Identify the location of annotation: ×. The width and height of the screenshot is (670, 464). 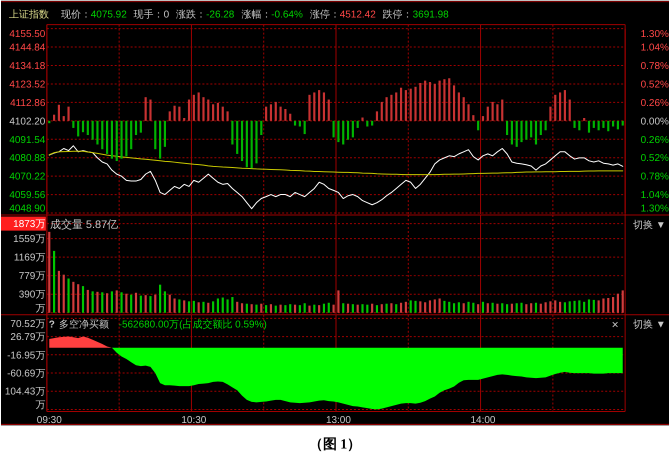
(615, 325).